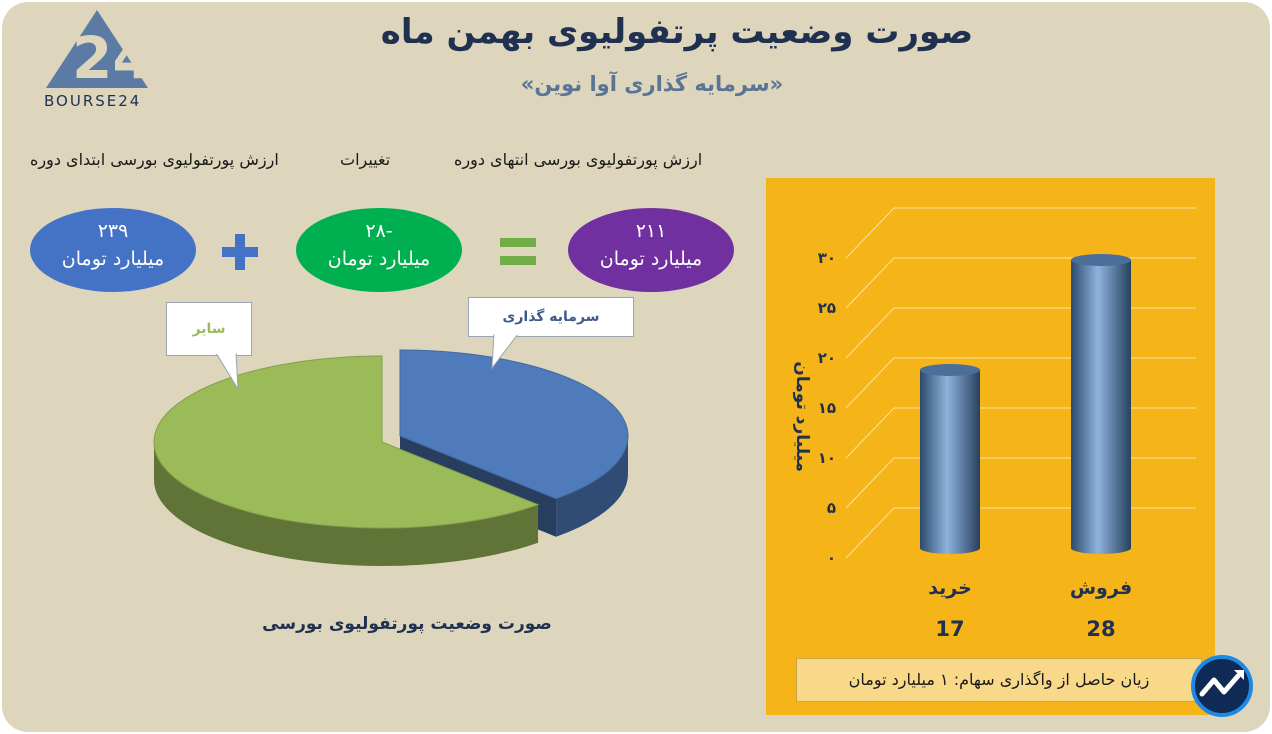 This screenshot has height=734, width=1272. Describe the element at coordinates (1101, 588) in the screenshot. I see `x-category-label: فروش` at that location.